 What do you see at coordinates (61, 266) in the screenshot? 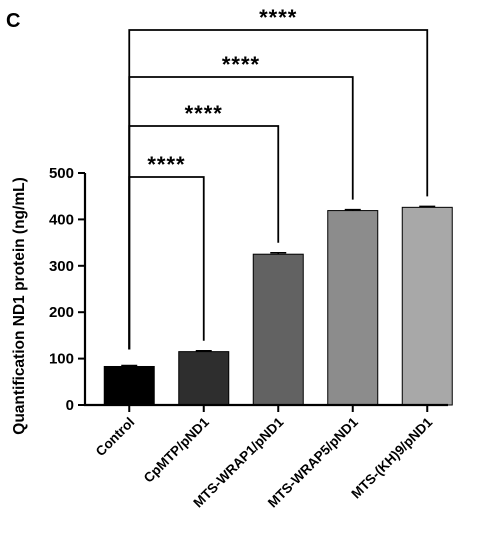
I see `y-tick-label-300: 300` at bounding box center [61, 266].